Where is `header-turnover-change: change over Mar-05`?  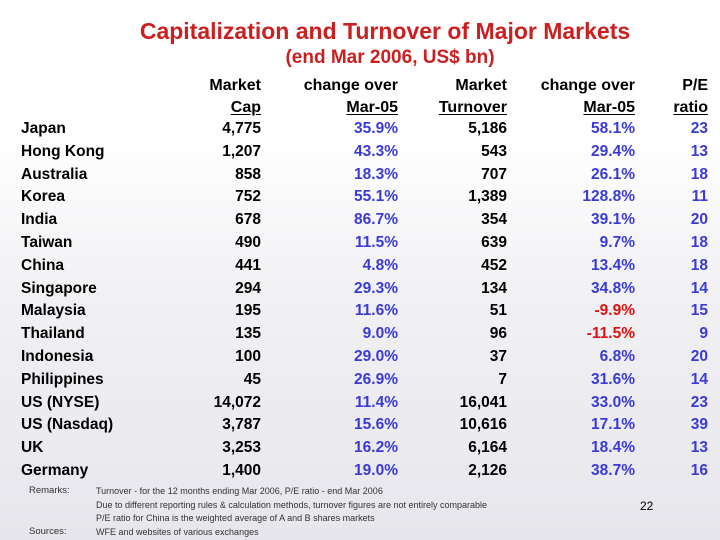
header-turnover-change: change over Mar-05 is located at coordinates (588, 97).